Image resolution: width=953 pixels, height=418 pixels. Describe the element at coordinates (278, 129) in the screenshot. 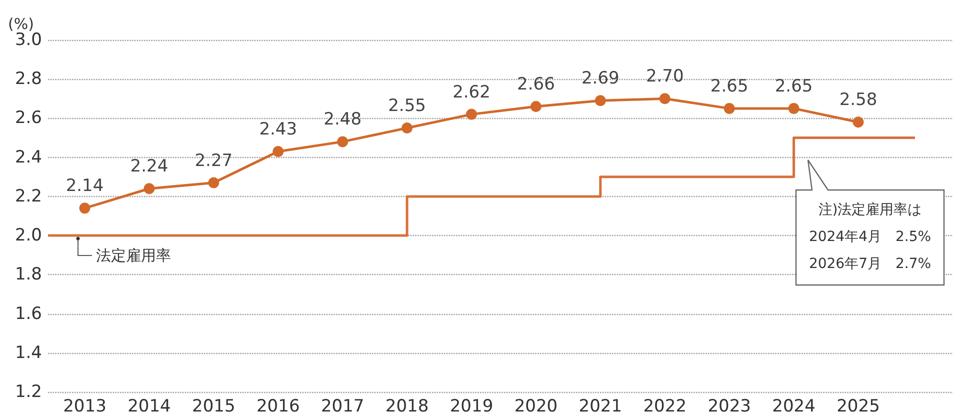

I see `data-label: 2.43` at that location.